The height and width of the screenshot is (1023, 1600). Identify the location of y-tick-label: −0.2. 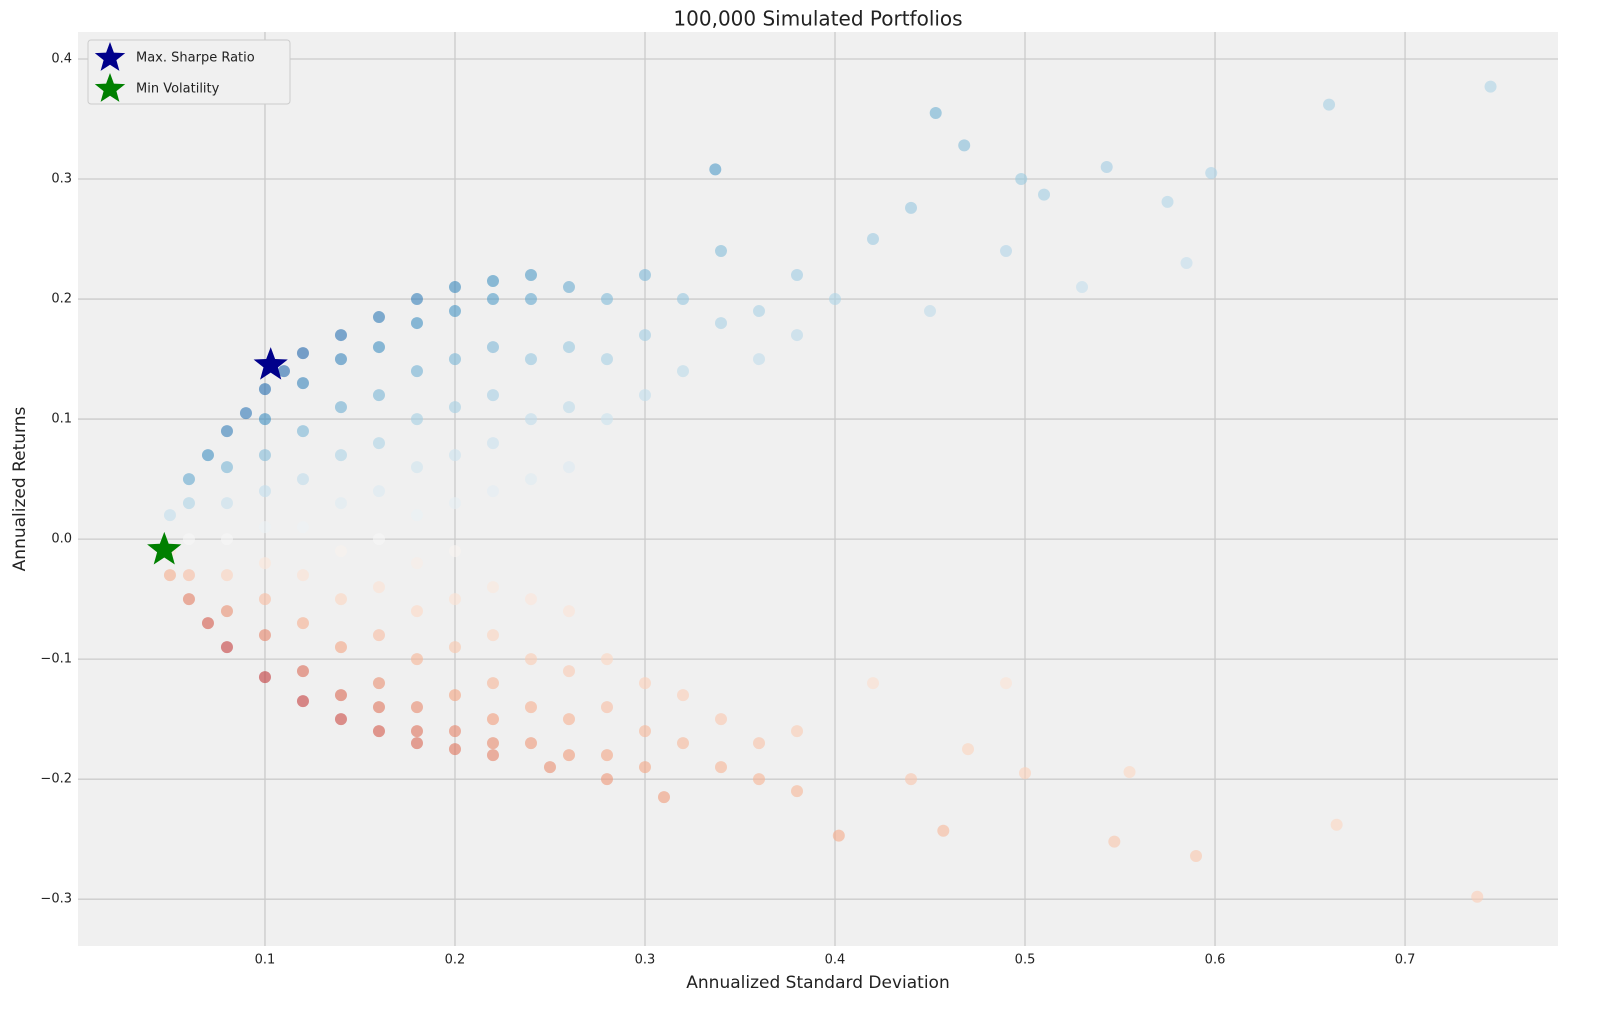
(56, 779).